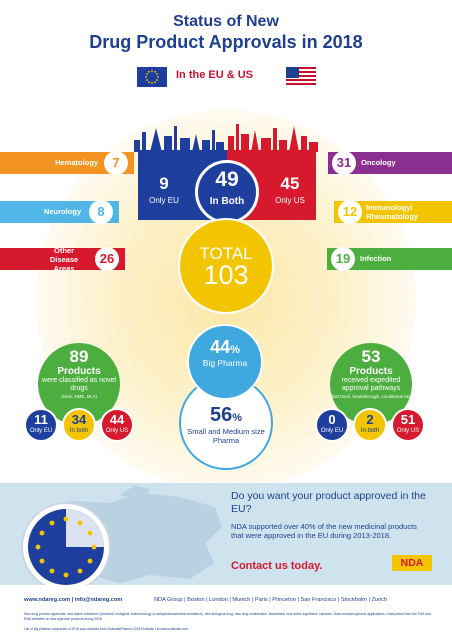  I want to click on eu-only-count: 9, so click(164, 183).